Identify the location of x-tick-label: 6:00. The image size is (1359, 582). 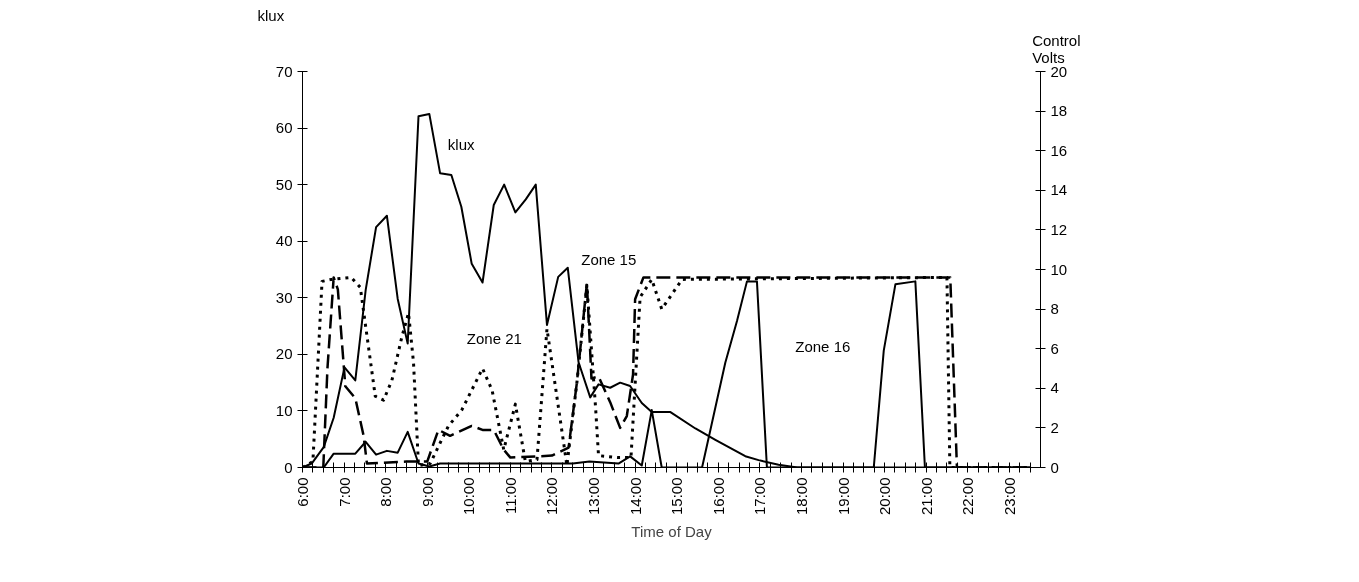
(302, 492).